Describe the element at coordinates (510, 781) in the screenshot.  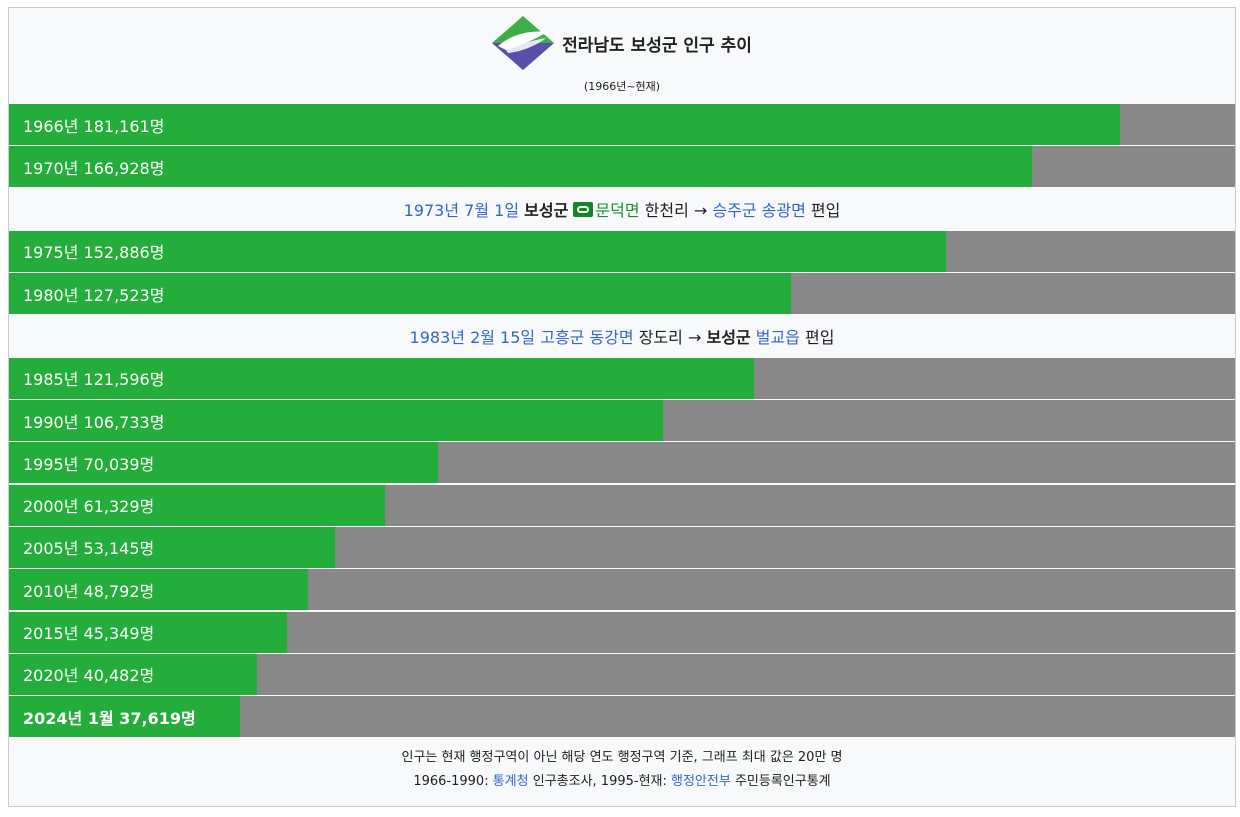
I see `statistics-korea-link: 통계청` at that location.